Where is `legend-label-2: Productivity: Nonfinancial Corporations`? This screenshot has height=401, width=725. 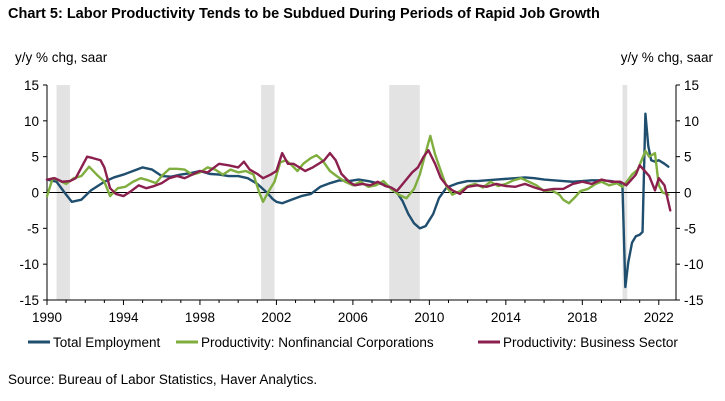
legend-label-2: Productivity: Nonfinancial Corporations is located at coordinates (317, 342).